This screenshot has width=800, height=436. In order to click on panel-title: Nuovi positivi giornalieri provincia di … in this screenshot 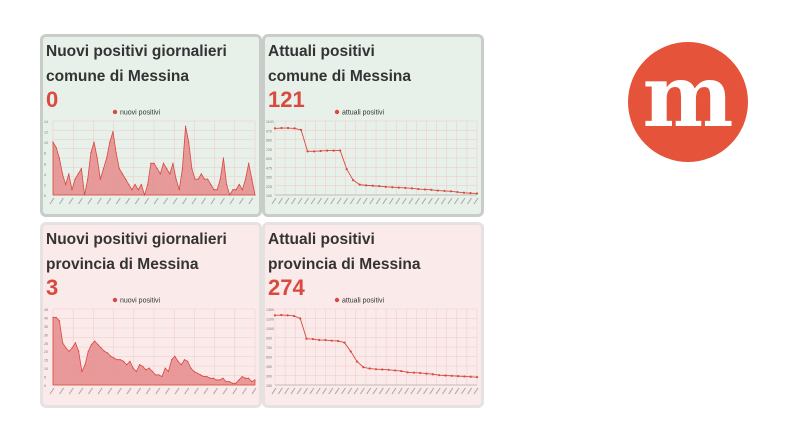, I will do `click(136, 252)`.